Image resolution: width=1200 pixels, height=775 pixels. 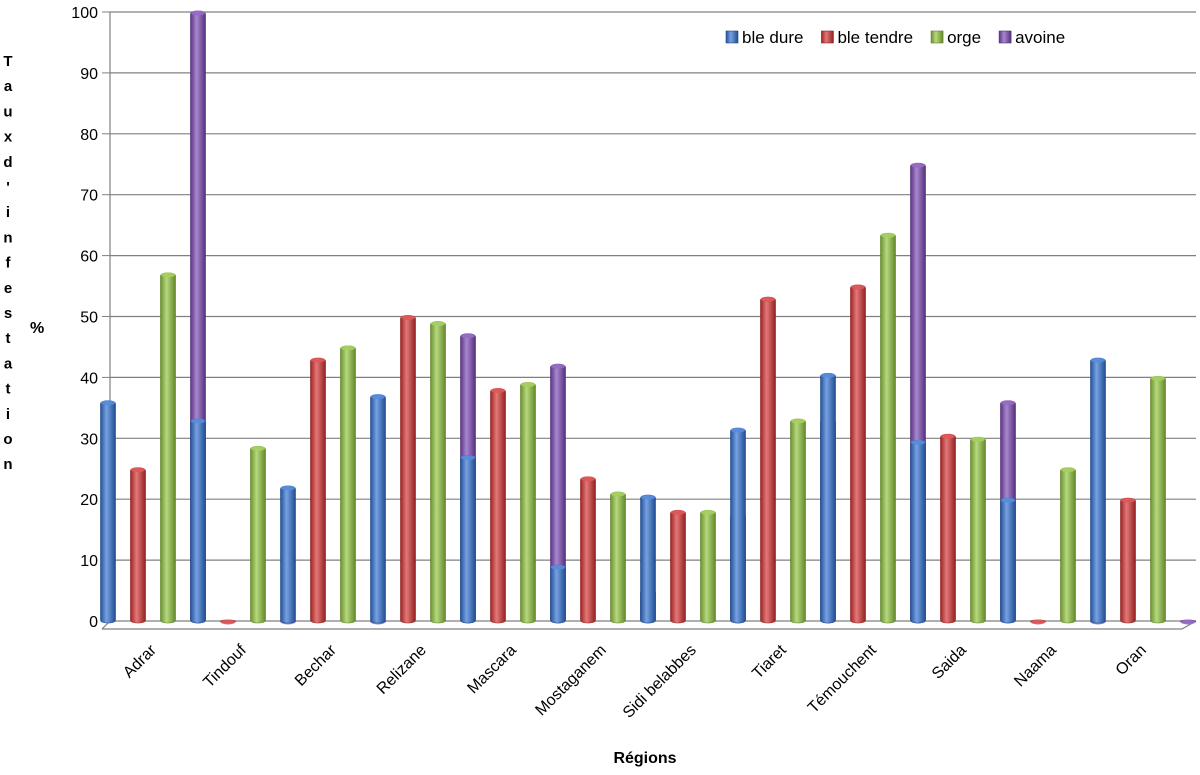 What do you see at coordinates (89, 500) in the screenshot?
I see `y-tick-label: 20` at bounding box center [89, 500].